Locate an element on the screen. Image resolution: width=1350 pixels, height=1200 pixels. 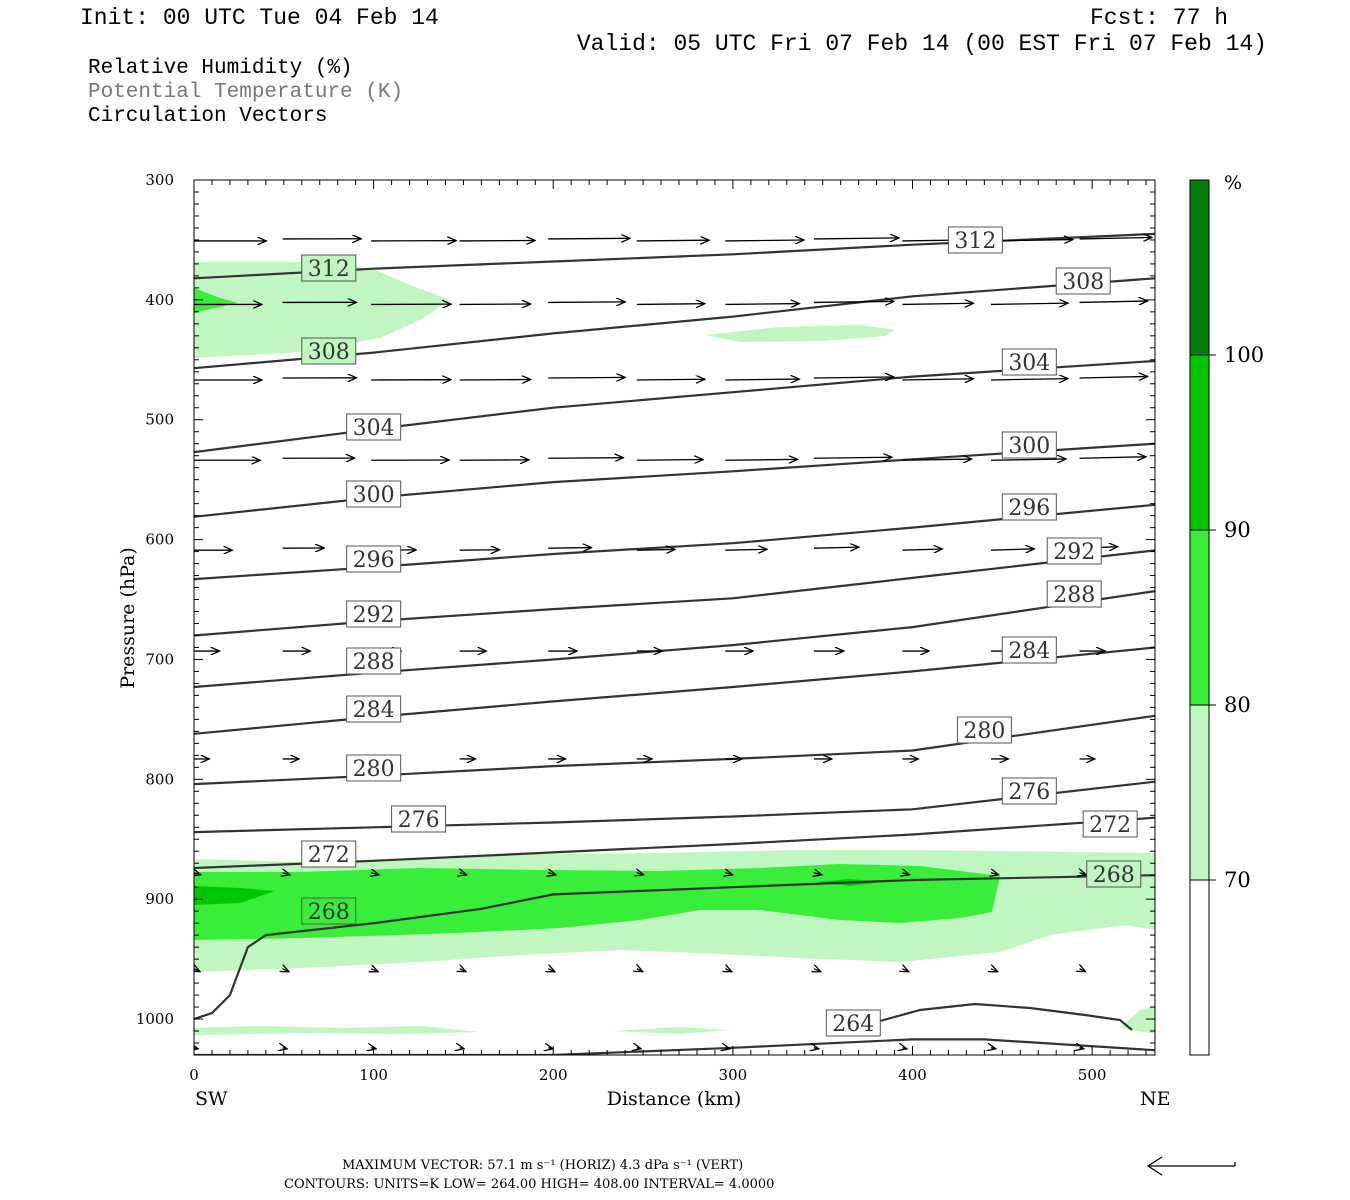
x-tick-label: 300 is located at coordinates (733, 1075).